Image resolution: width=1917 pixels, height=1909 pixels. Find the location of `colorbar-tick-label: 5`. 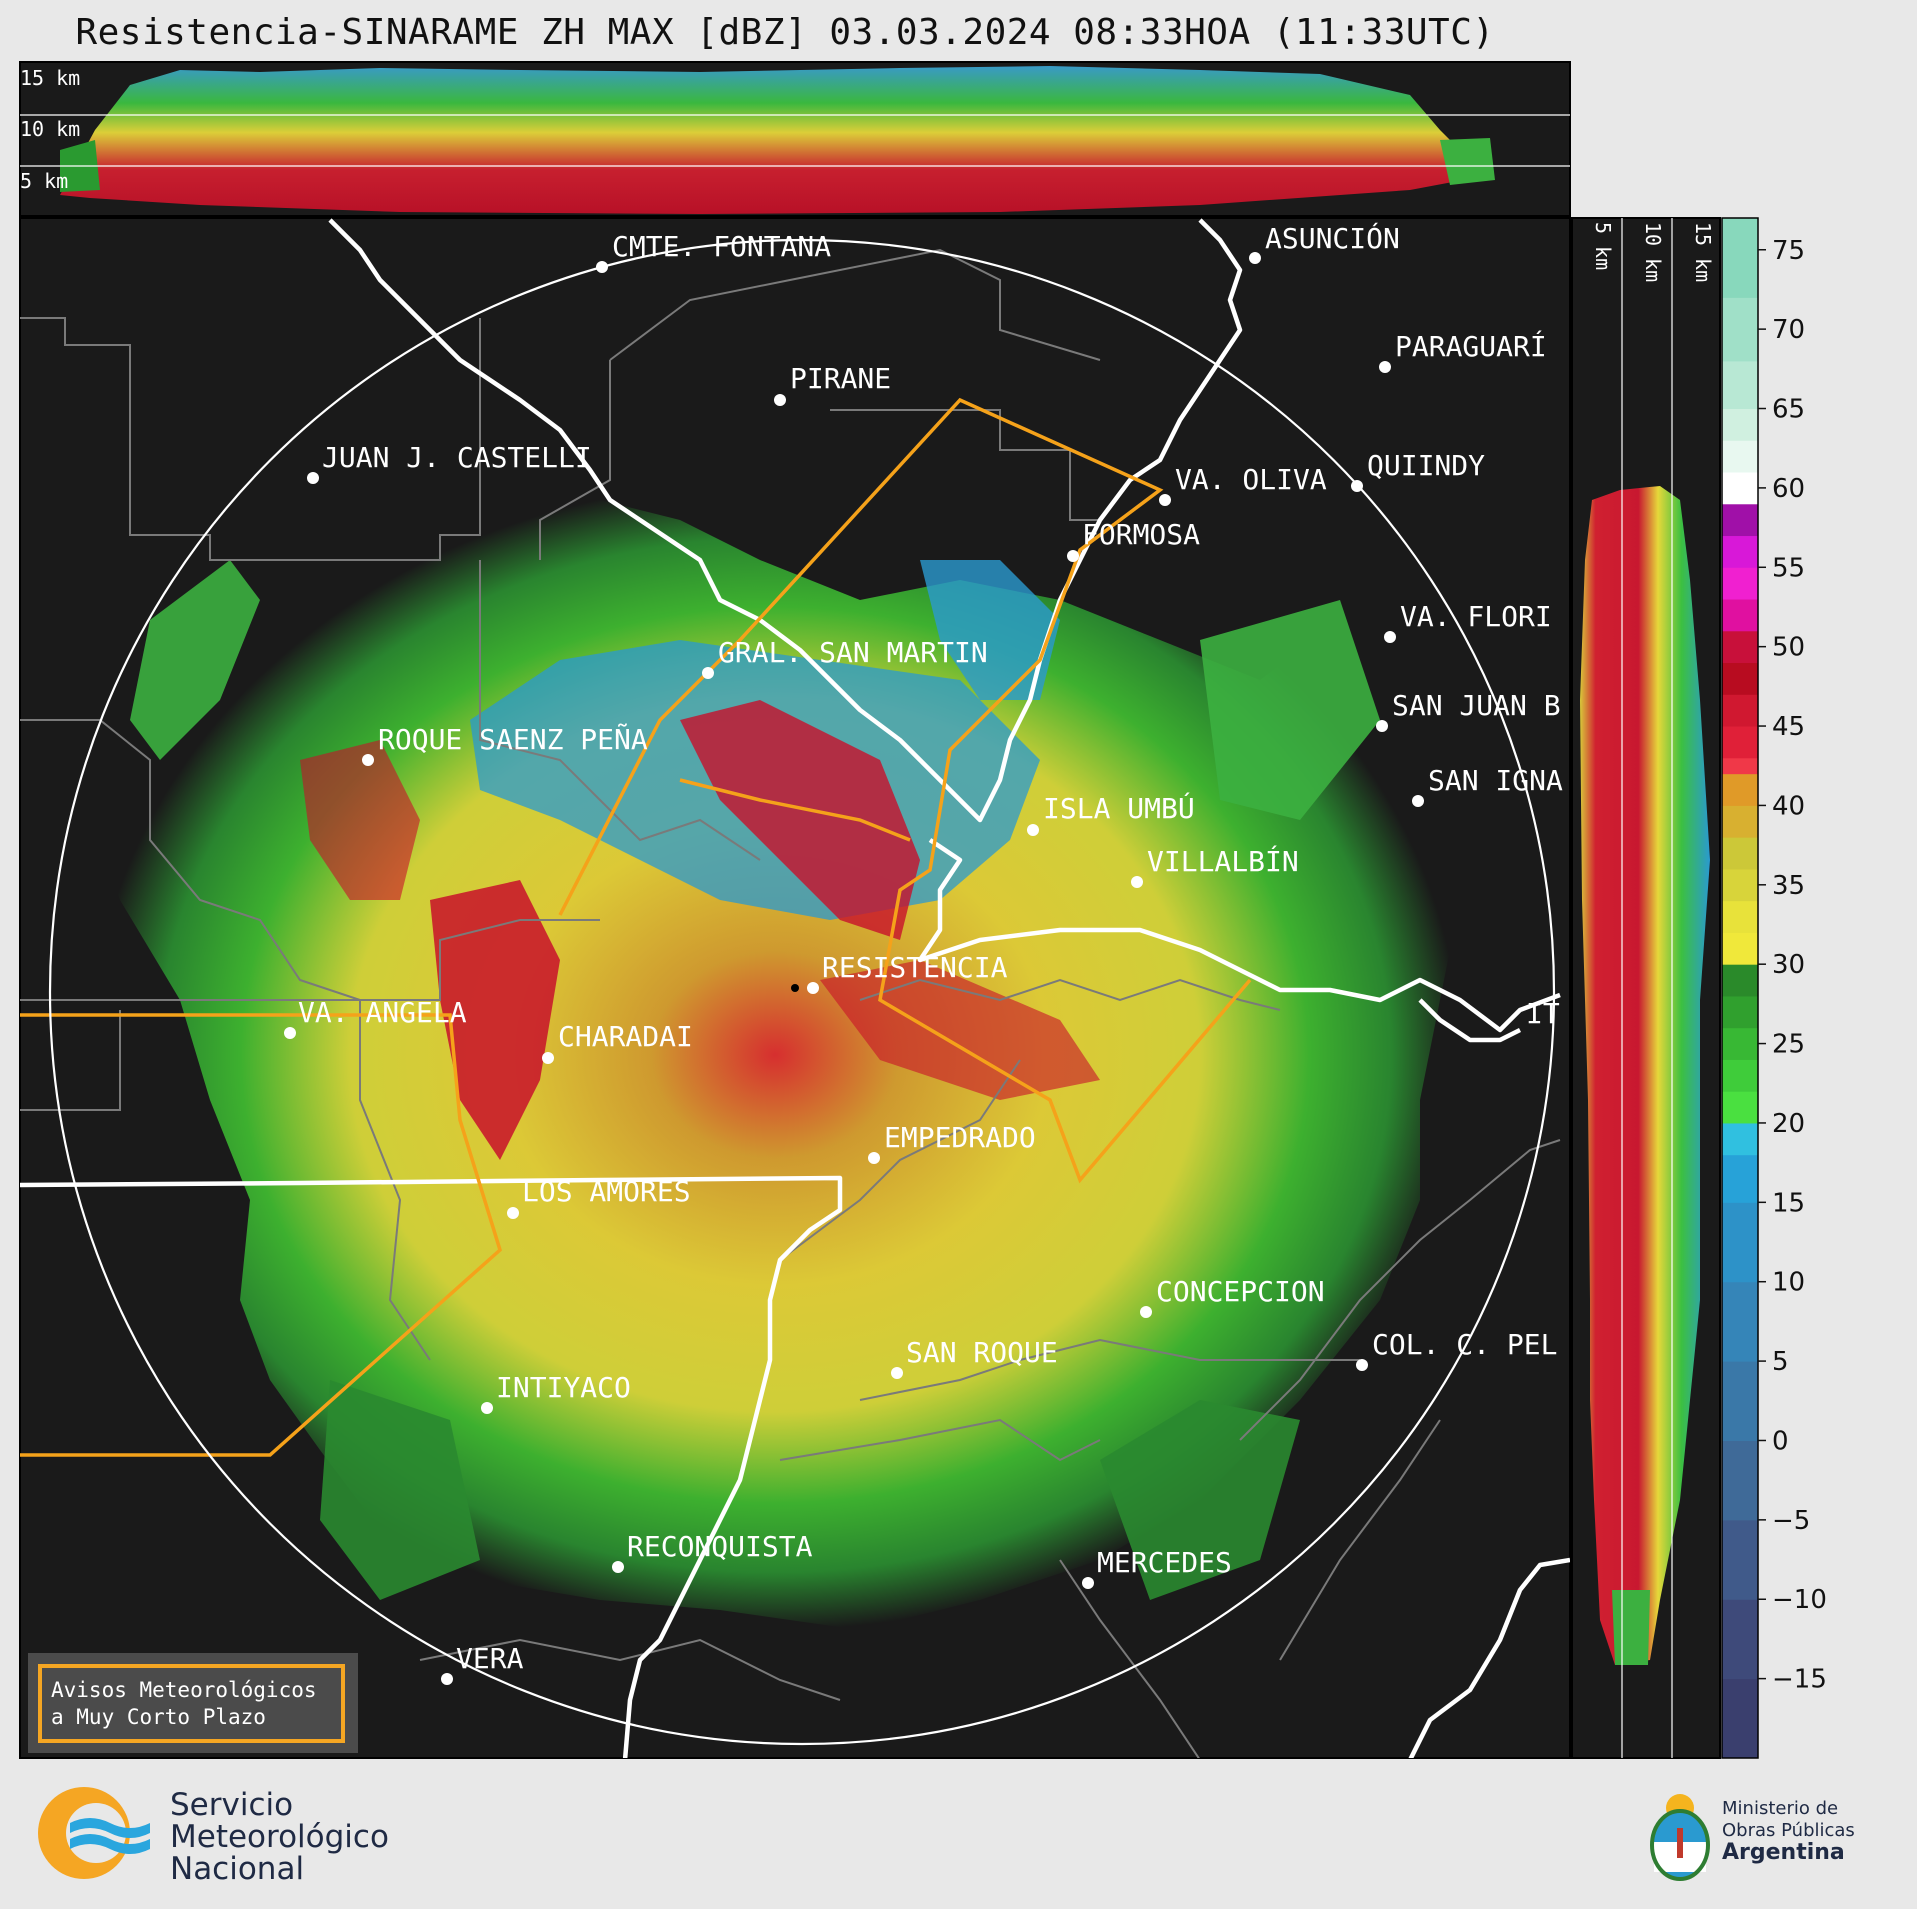

colorbar-tick-label: 5 is located at coordinates (1780, 1362).